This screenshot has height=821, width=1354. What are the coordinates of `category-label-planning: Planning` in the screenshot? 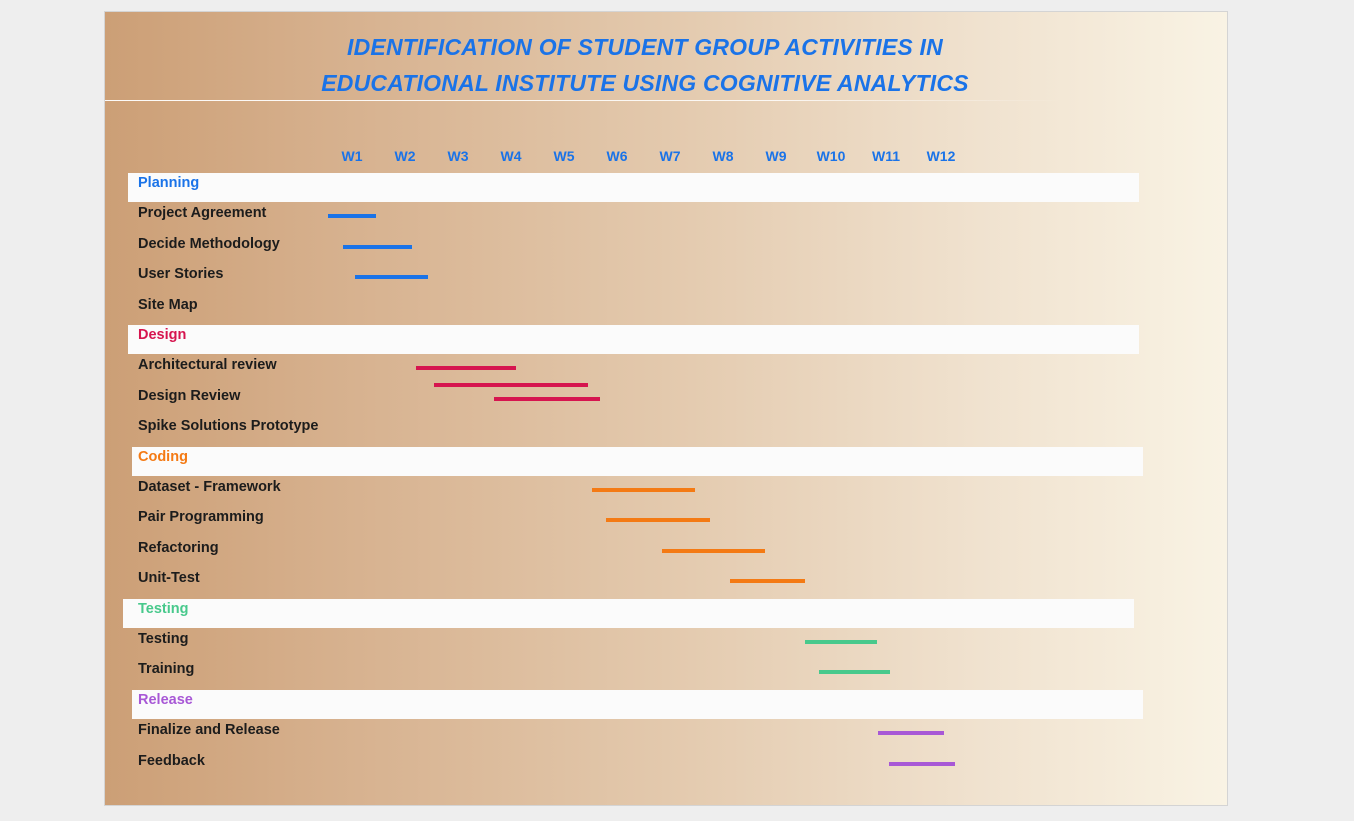 It's located at (169, 183).